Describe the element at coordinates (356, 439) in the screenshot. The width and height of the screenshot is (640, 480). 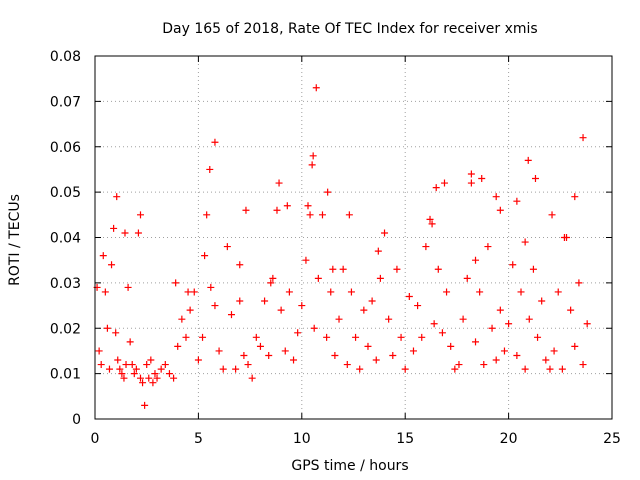
I see `x-axis-tick-labels: 0 5 10 15 20 25` at that location.